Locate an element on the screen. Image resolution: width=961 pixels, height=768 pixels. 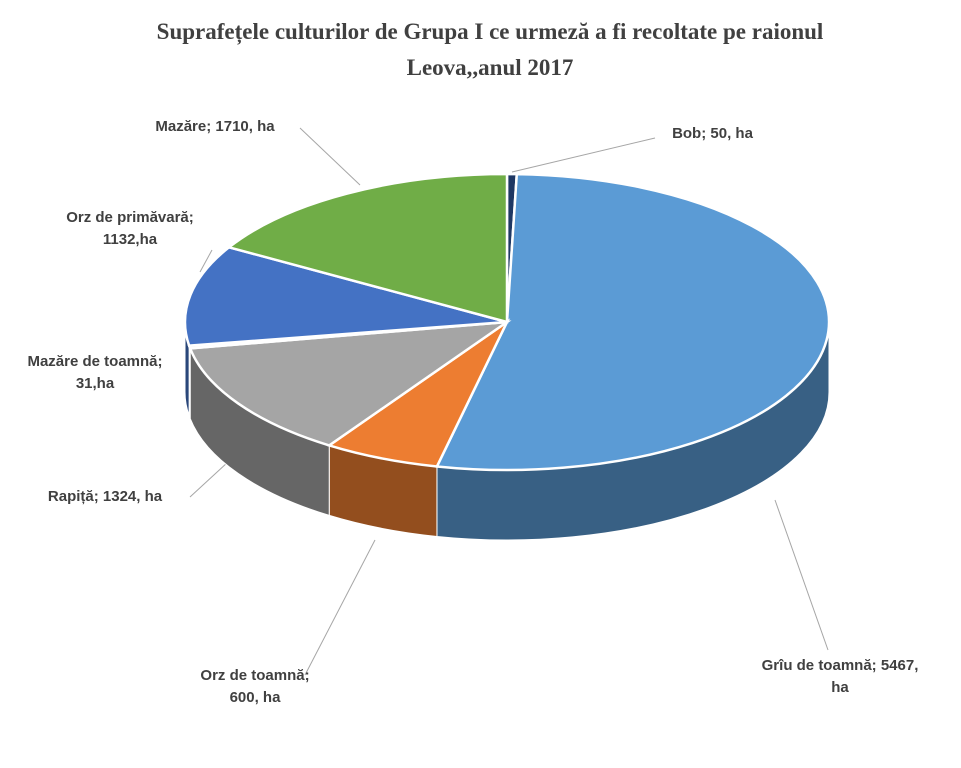
data-label: Orz de primăvară; 1132,ha is located at coordinates (130, 228).